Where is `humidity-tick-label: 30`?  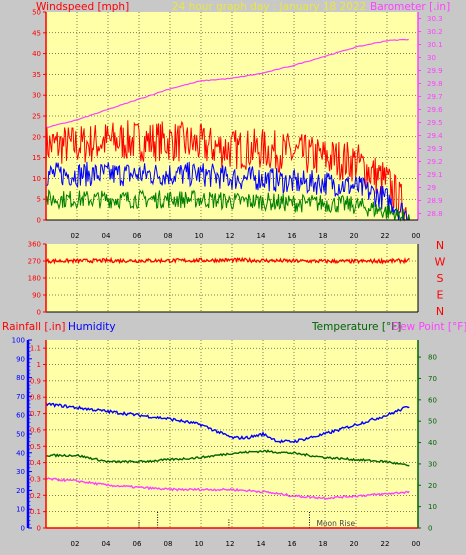 humidity-tick-label: 30 is located at coordinates (20, 472).